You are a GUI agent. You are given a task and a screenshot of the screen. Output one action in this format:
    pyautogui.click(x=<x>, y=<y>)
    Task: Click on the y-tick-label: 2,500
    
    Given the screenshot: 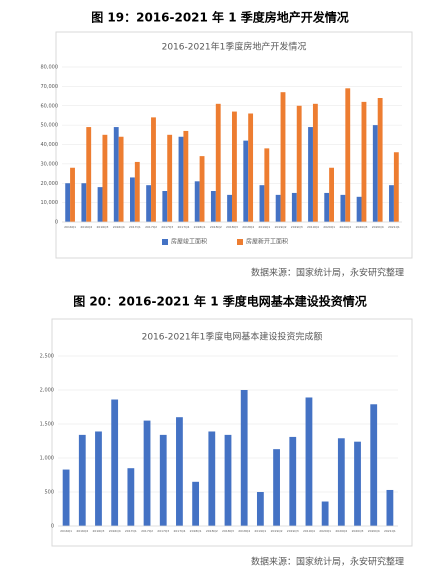 What is the action you would take?
    pyautogui.click(x=47, y=357)
    